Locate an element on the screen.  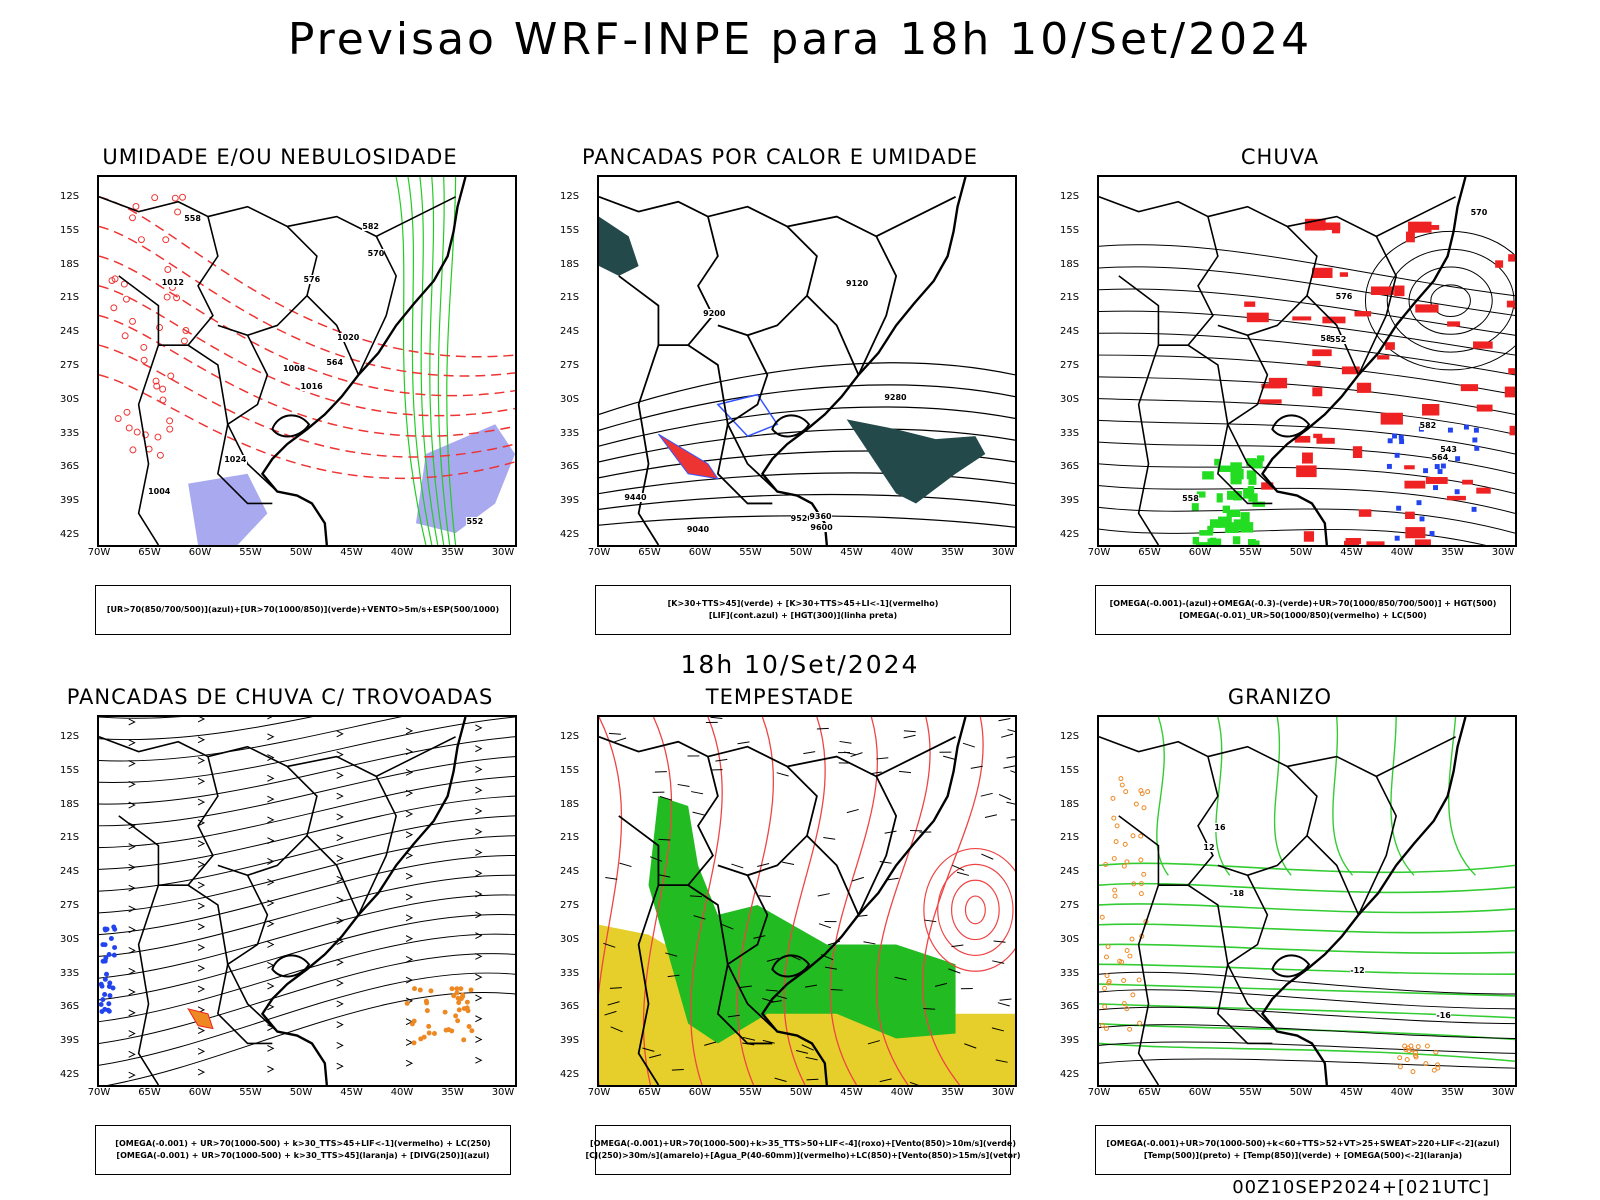
panel-title: PANCADAS POR CALOR E UMIDADE is located at coordinates (780, 157).